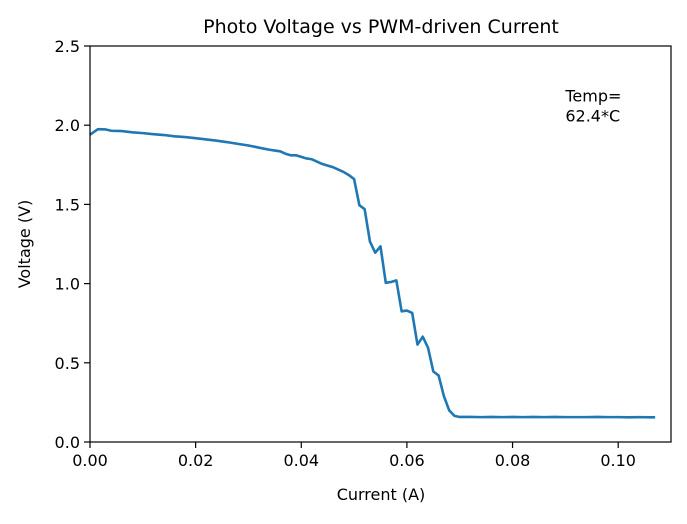 This screenshot has width=687, height=524. I want to click on y-tick-label: 0.5, so click(67, 363).